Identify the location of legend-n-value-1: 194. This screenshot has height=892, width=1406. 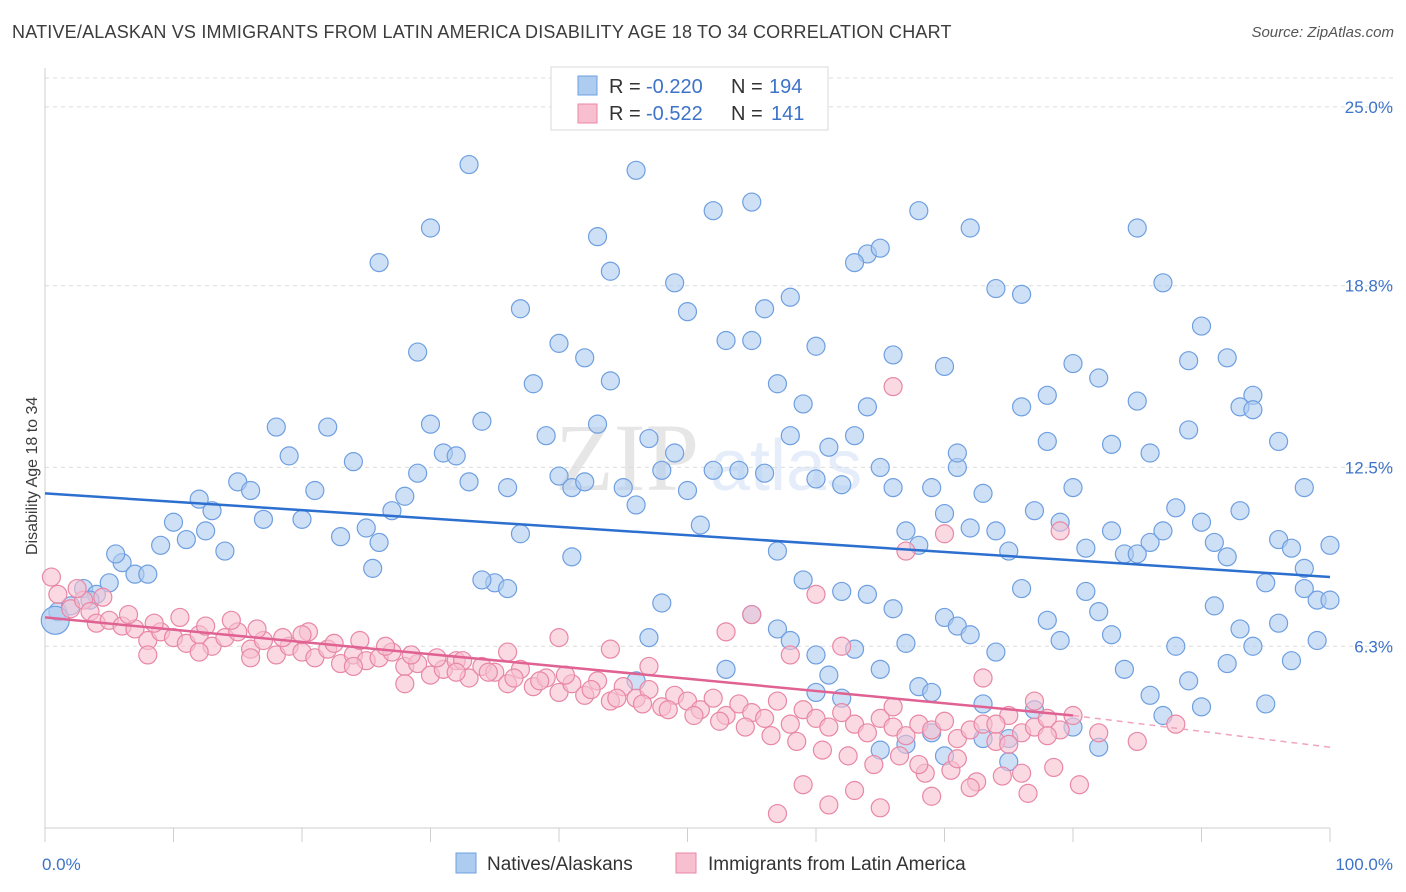
(785, 87).